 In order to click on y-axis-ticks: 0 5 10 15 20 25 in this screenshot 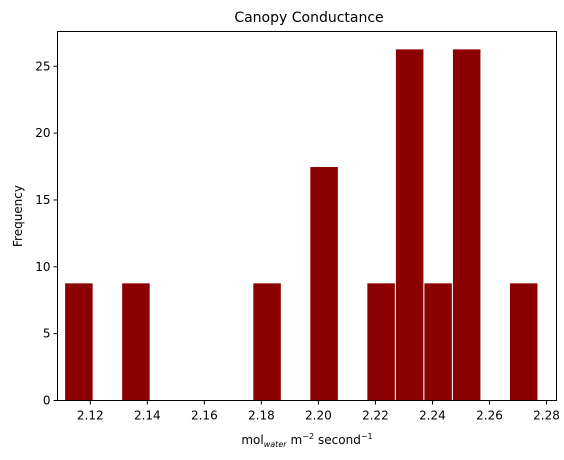, I will do `click(46, 233)`.